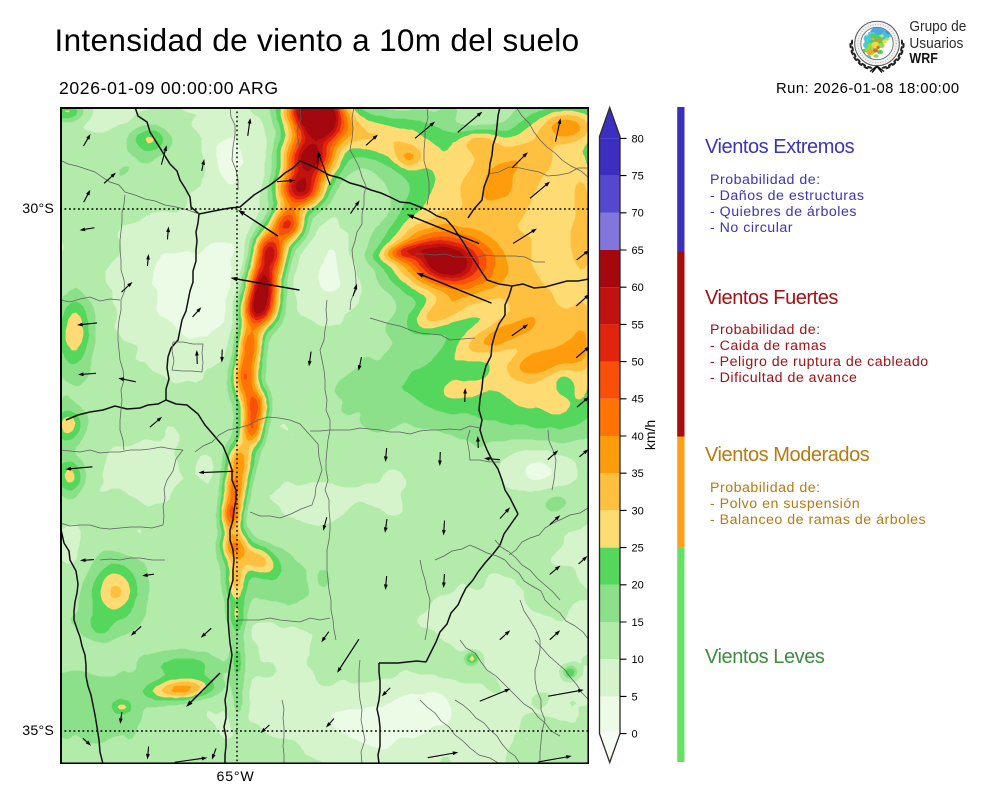 This screenshot has height=800, width=1000. I want to click on svg-text: 35, so click(638, 474).